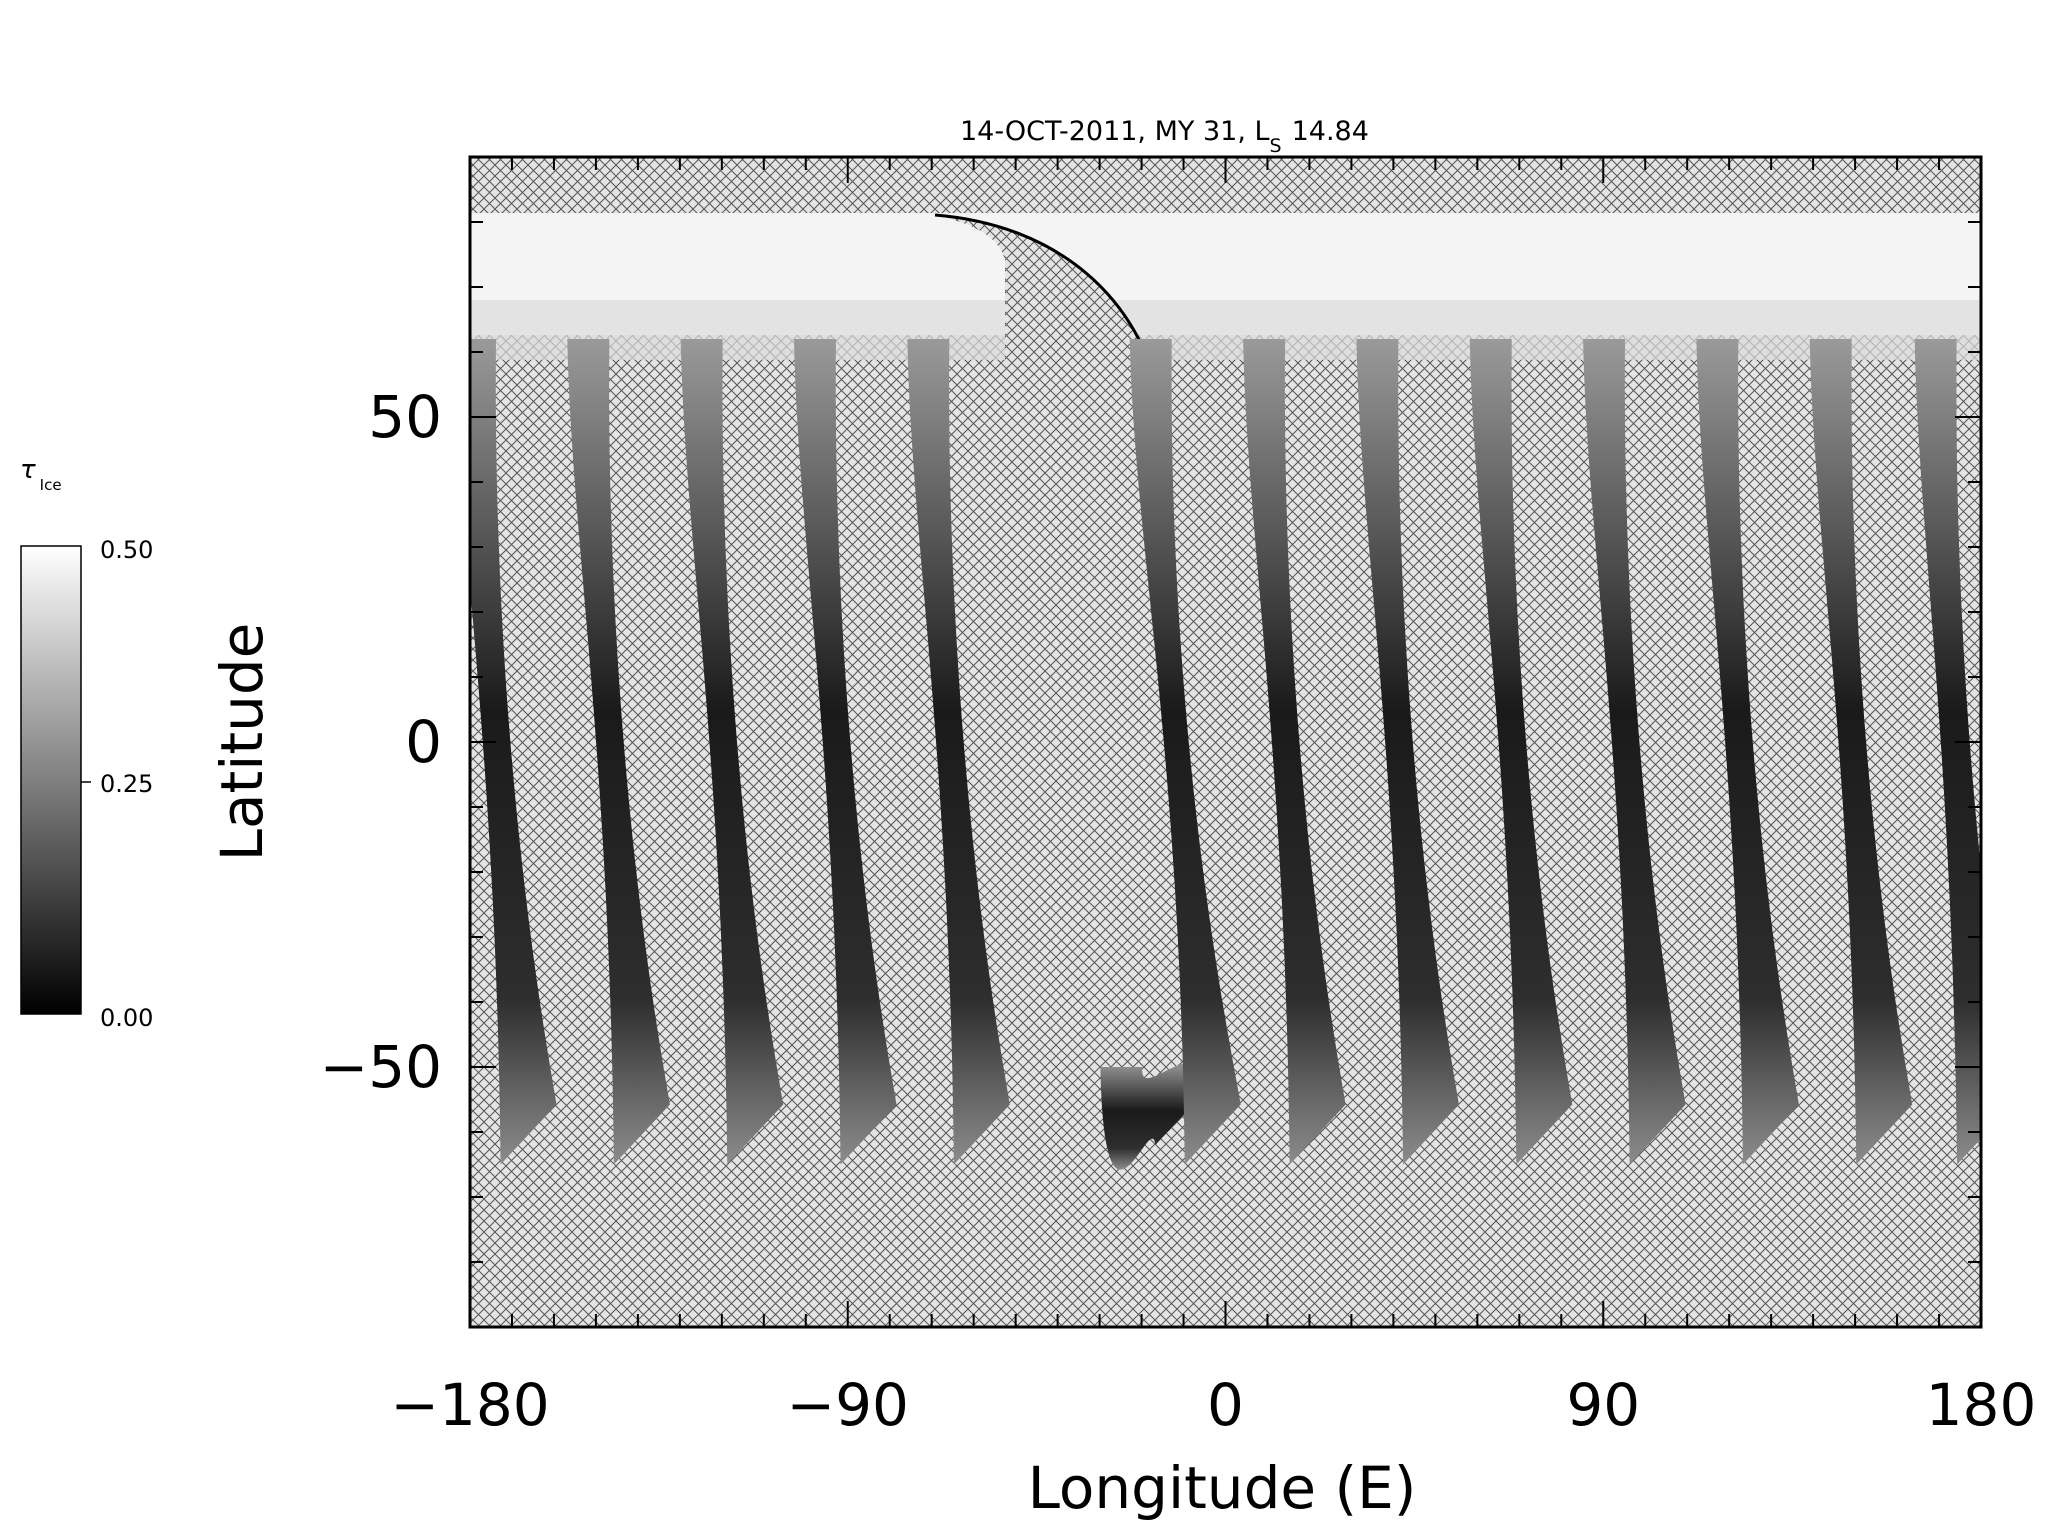 The image size is (2048, 1536). Describe the element at coordinates (242, 742) in the screenshot. I see `y-axis-label: Latitude` at that location.